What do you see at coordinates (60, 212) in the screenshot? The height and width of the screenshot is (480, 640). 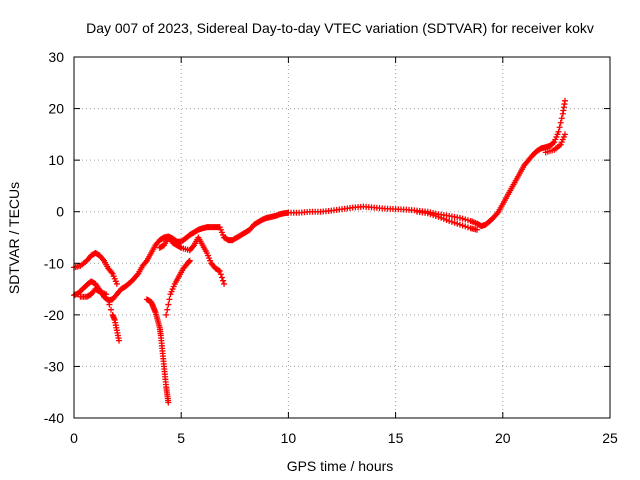 I see `y-tick-label: 0` at bounding box center [60, 212].